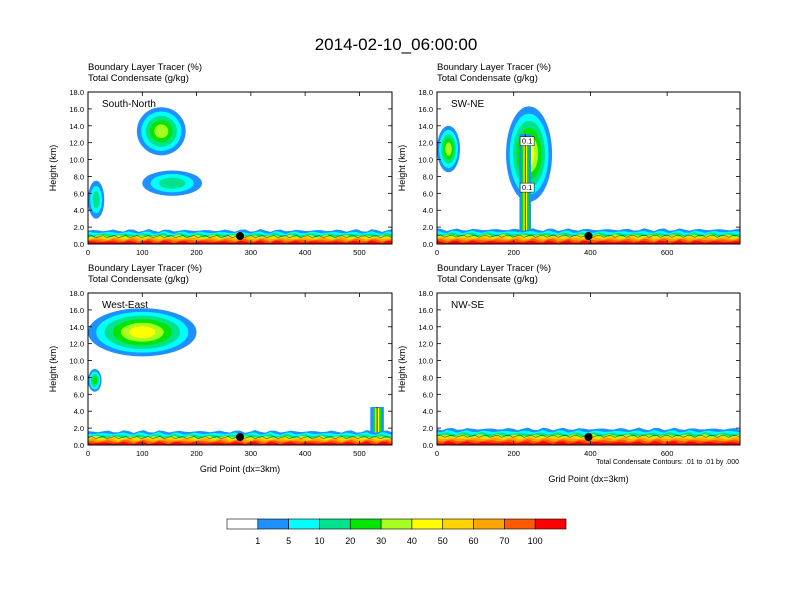 Image resolution: width=792 pixels, height=612 pixels. I want to click on panel-label: NW-SE, so click(467, 305).